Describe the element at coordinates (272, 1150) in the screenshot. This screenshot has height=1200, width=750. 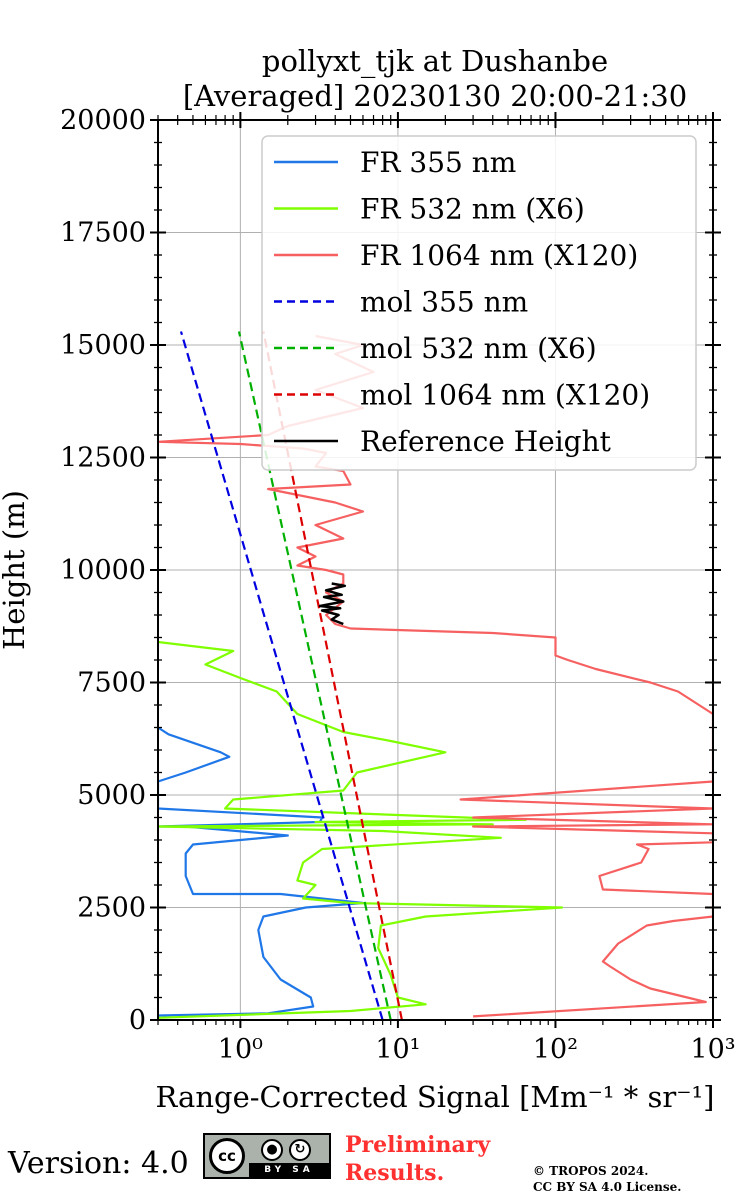
I see `by-person-icon: ●` at that location.